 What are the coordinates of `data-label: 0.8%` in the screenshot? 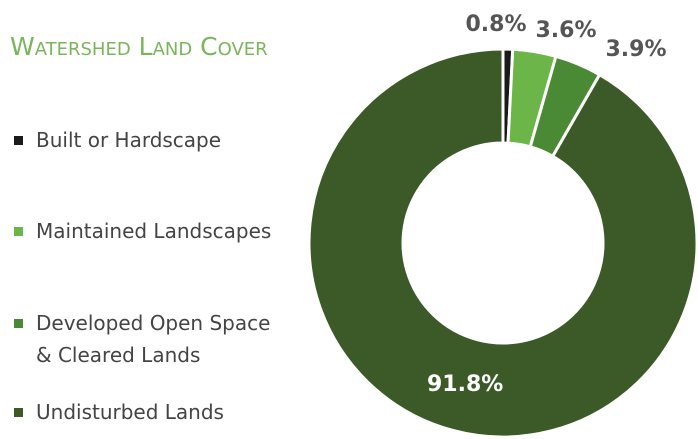 It's located at (495, 24).